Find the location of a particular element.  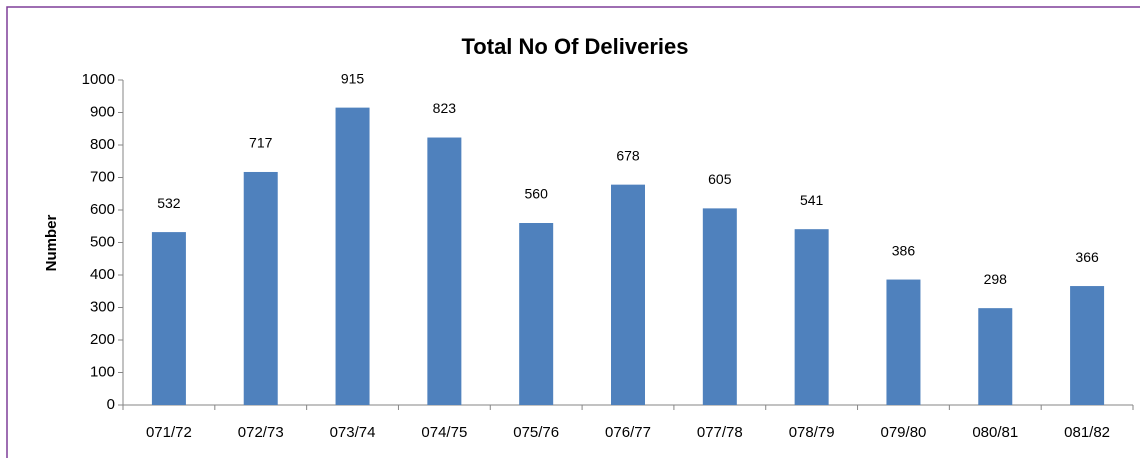

x-tick-label: 072/73 is located at coordinates (261, 432).